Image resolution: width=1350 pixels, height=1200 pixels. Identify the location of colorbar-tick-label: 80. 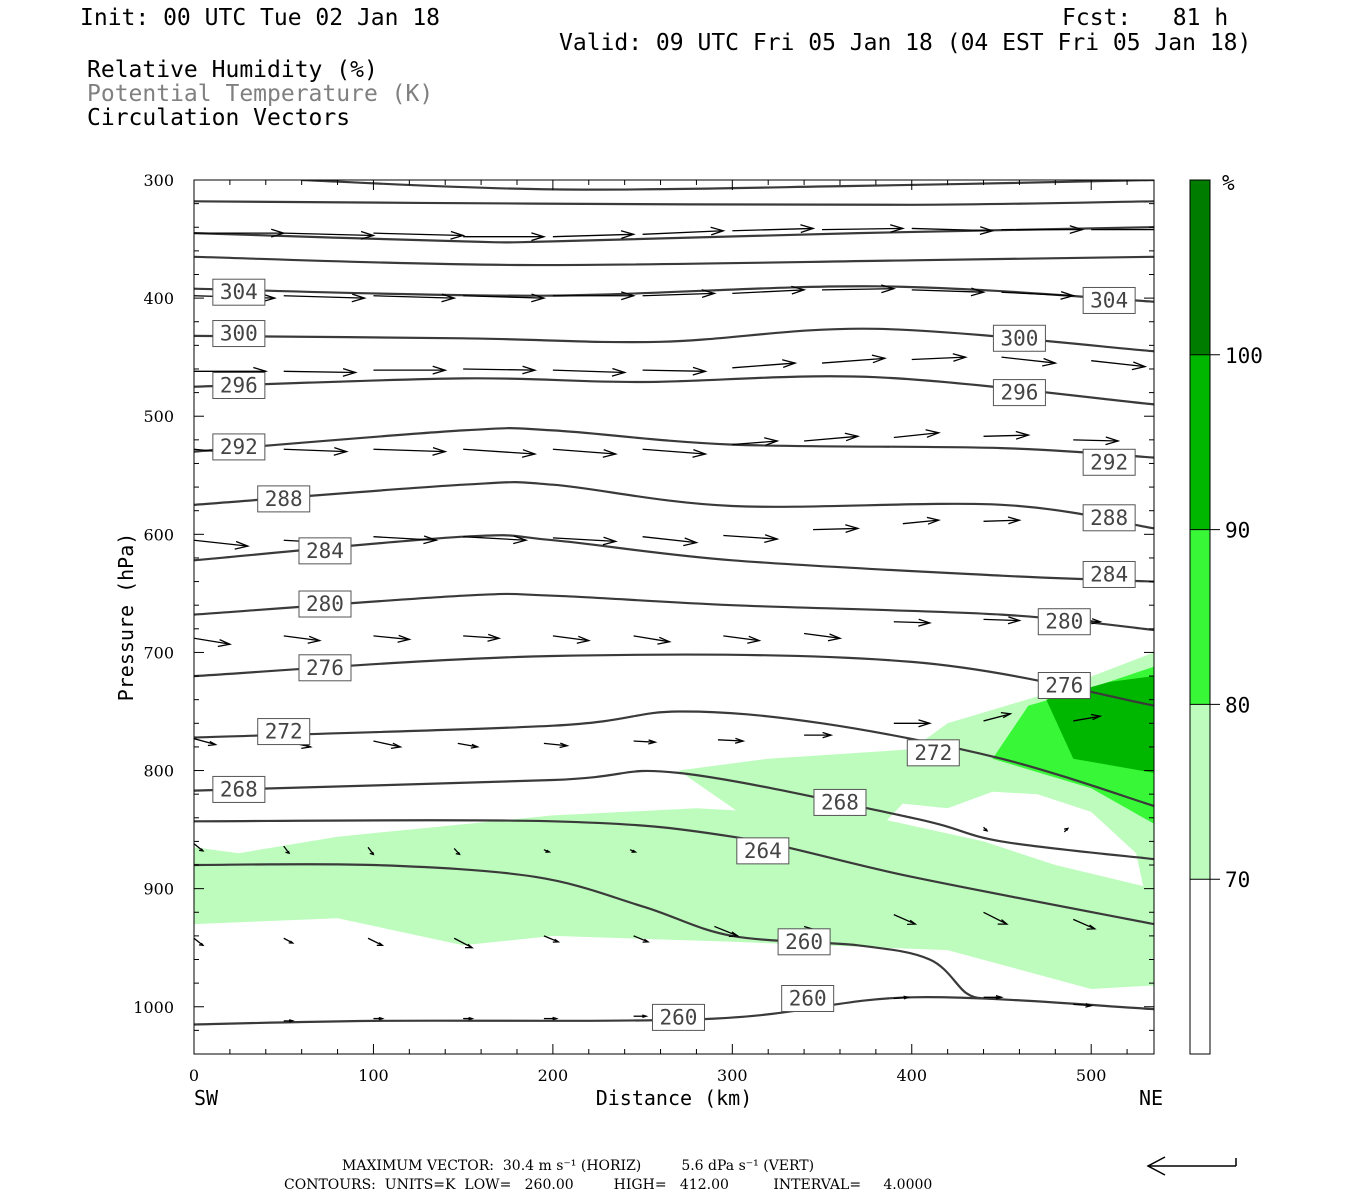
(1237, 705).